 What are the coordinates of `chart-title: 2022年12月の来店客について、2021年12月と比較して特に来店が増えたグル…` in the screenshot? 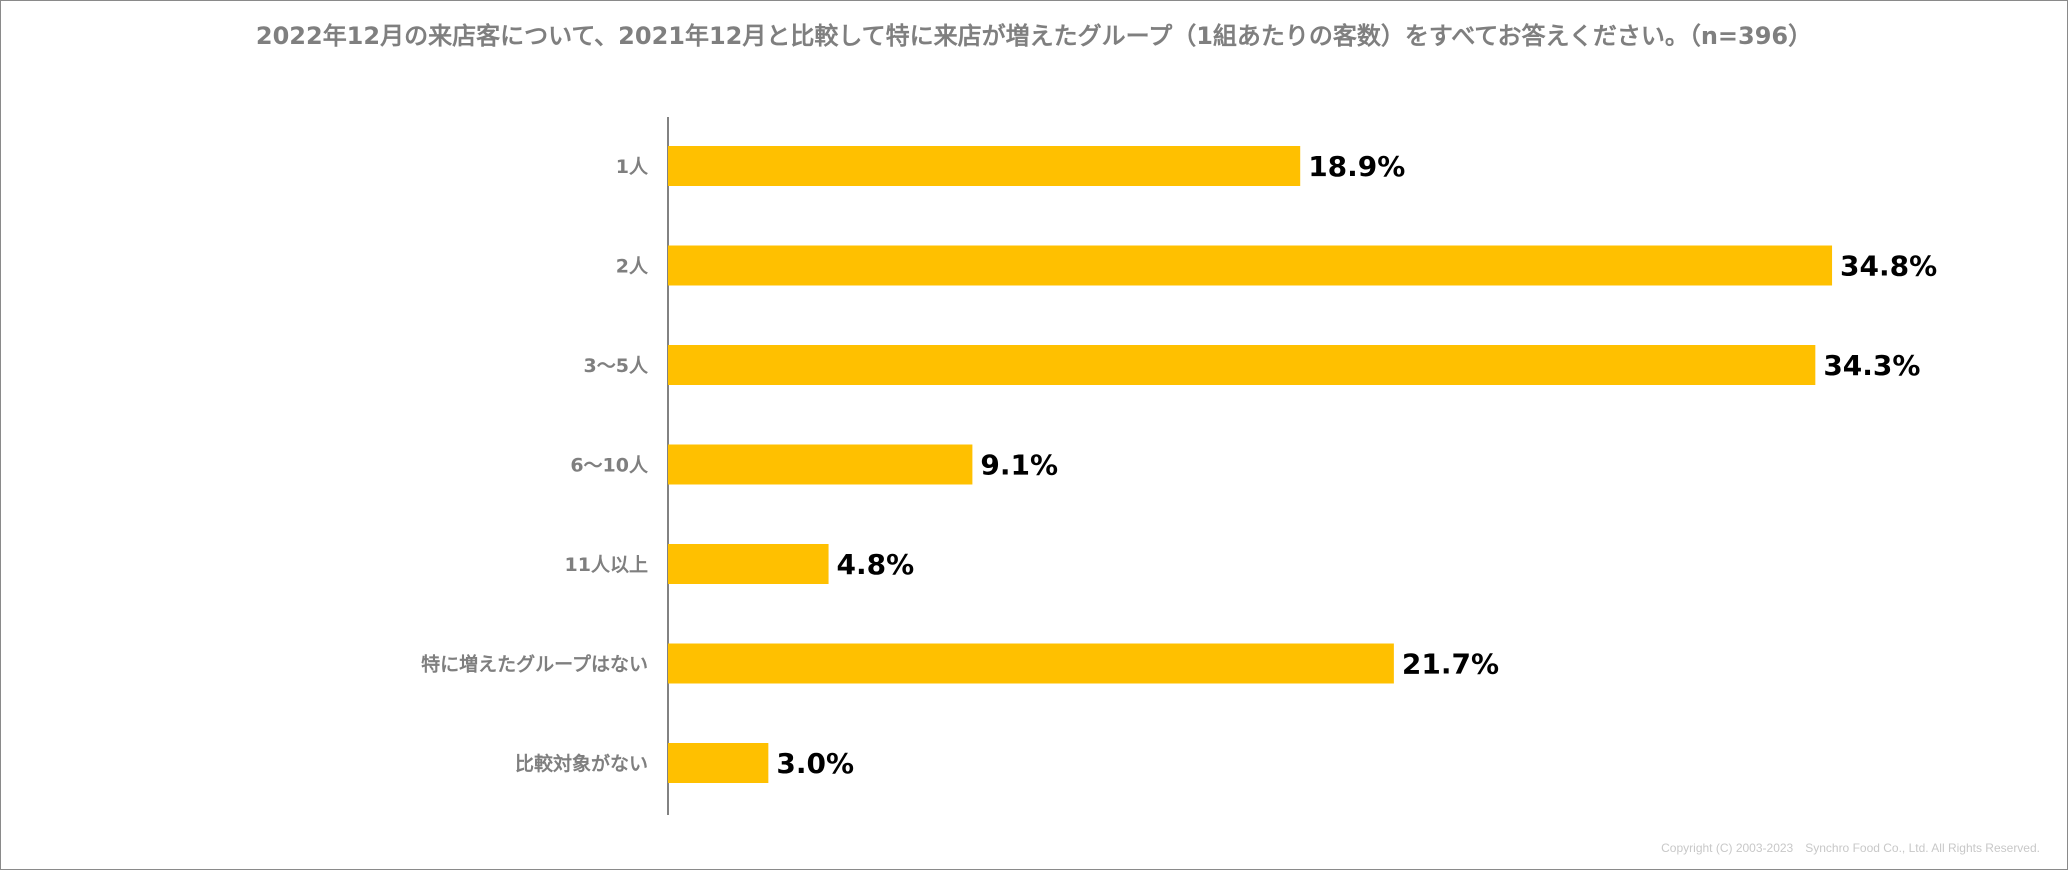 It's located at (1034, 36).